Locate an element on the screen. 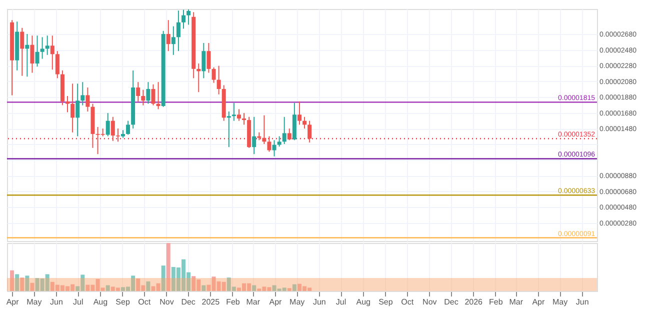  x-tick-label: 2025 is located at coordinates (211, 302).